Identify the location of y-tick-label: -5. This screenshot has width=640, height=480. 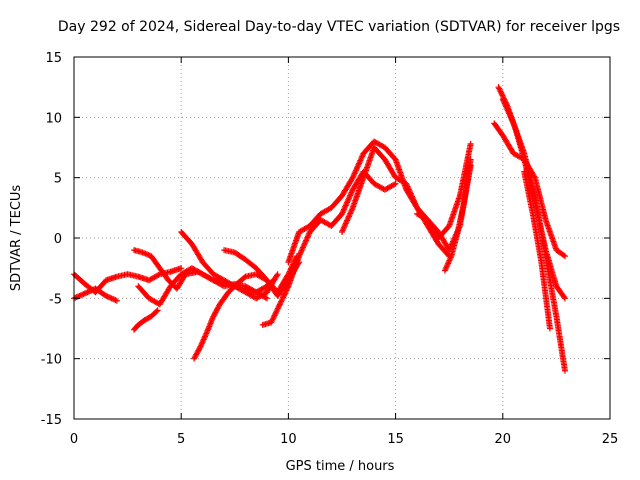
(55, 299).